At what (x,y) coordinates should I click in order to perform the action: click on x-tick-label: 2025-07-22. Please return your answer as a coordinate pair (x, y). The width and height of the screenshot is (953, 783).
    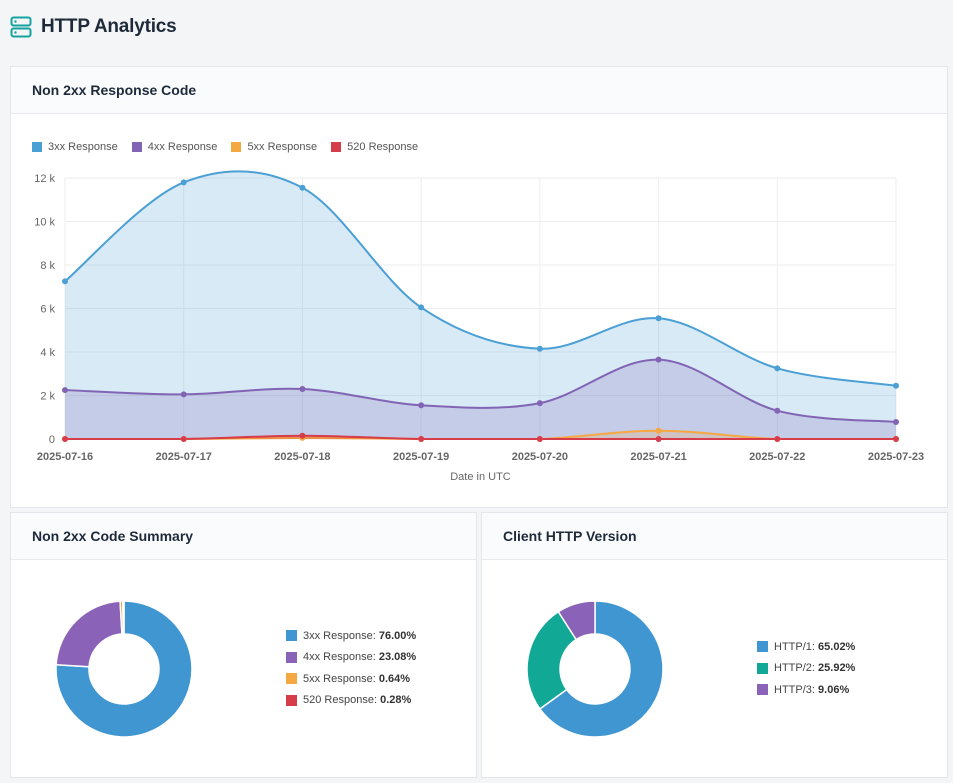
    Looking at the image, I should click on (777, 457).